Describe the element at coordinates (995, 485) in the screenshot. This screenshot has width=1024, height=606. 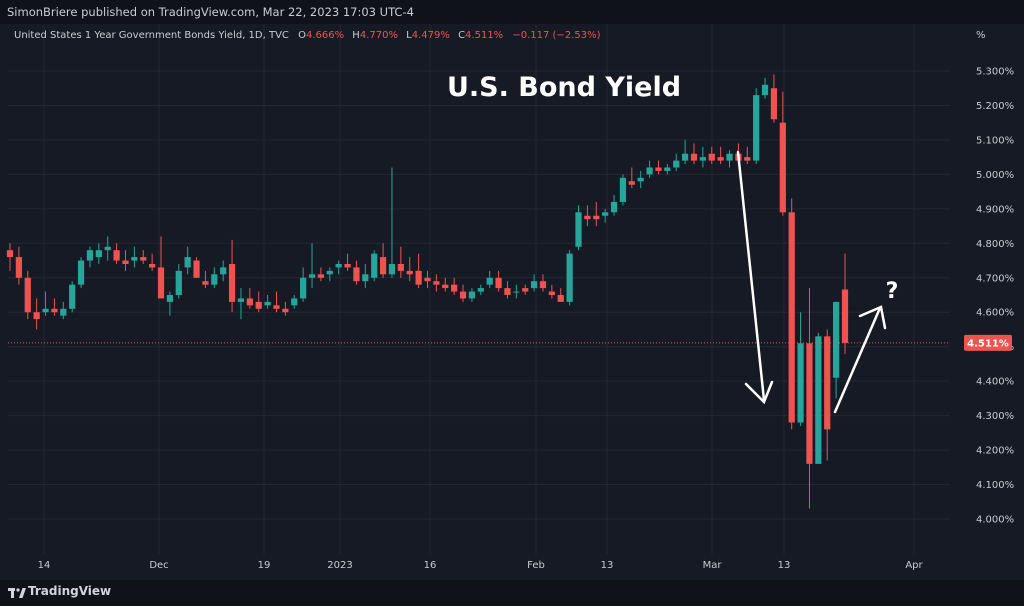
I see `y-tick-label: 4.100%` at that location.